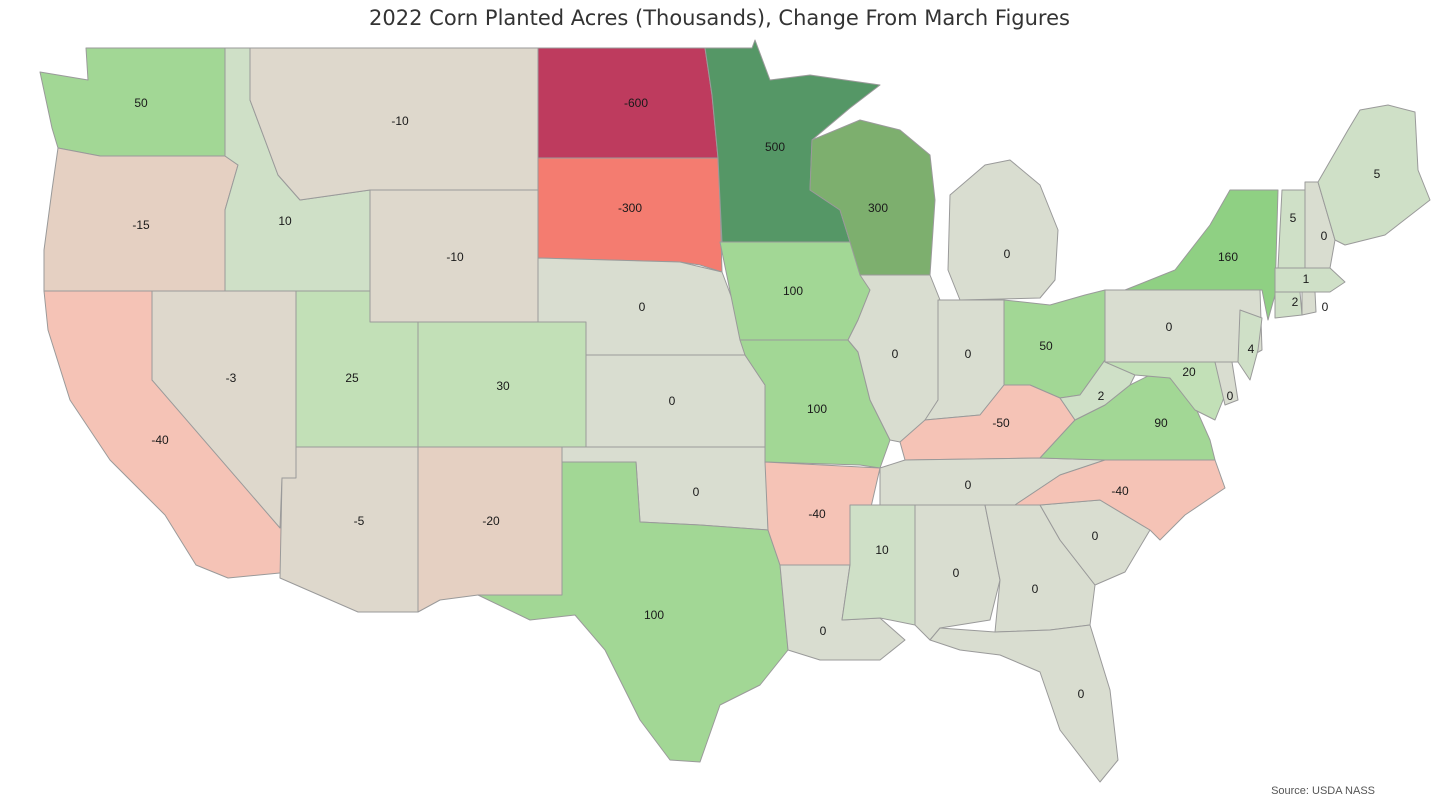 The image size is (1439, 811). Describe the element at coordinates (878, 565) in the screenshot. I see `state-ms` at that location.